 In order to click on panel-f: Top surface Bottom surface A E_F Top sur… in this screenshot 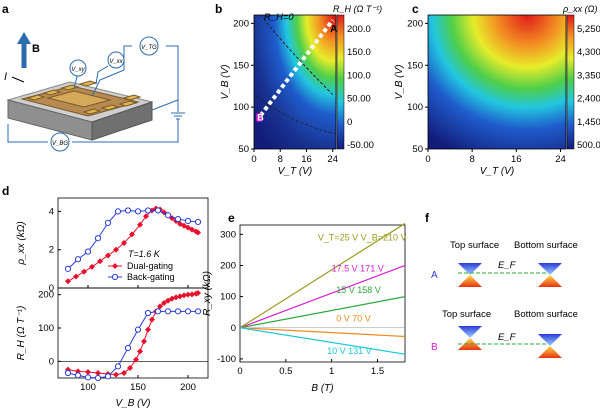, I will do `click(504, 299)`.